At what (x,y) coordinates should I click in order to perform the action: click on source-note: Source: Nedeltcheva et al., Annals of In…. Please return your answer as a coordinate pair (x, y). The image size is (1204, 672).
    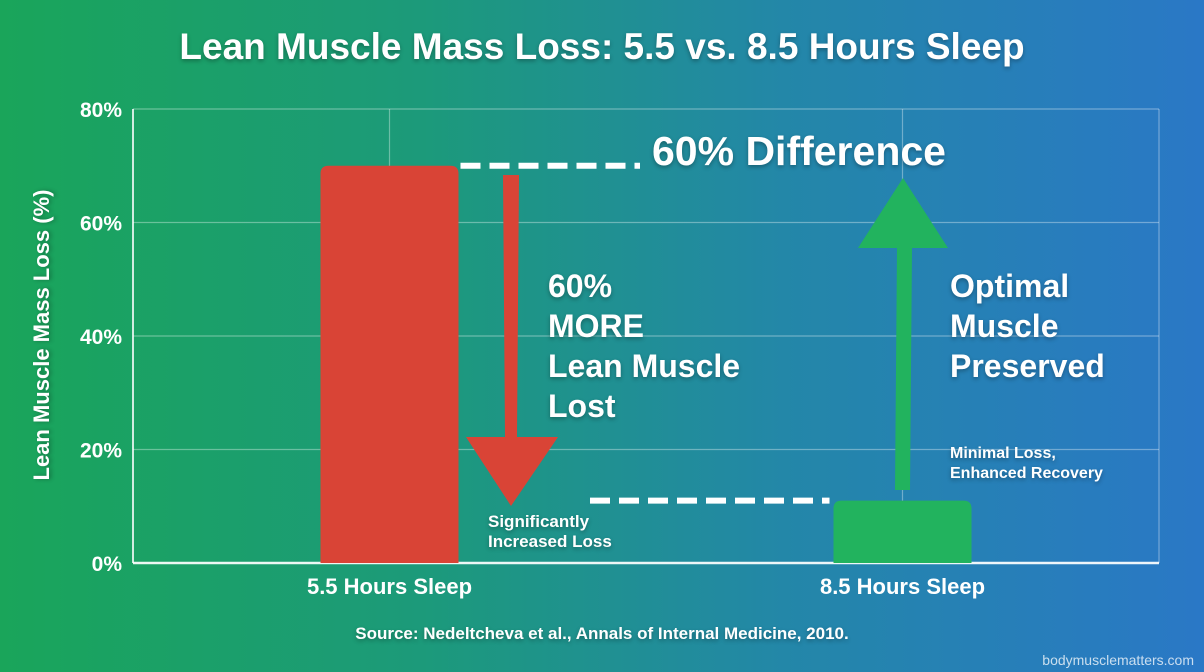
    Looking at the image, I should click on (602, 633).